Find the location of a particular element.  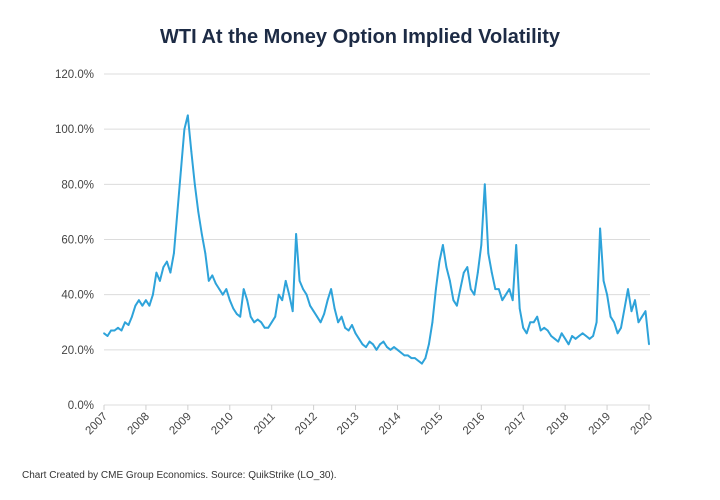

y-tick-label: 40.0% is located at coordinates (77, 296).